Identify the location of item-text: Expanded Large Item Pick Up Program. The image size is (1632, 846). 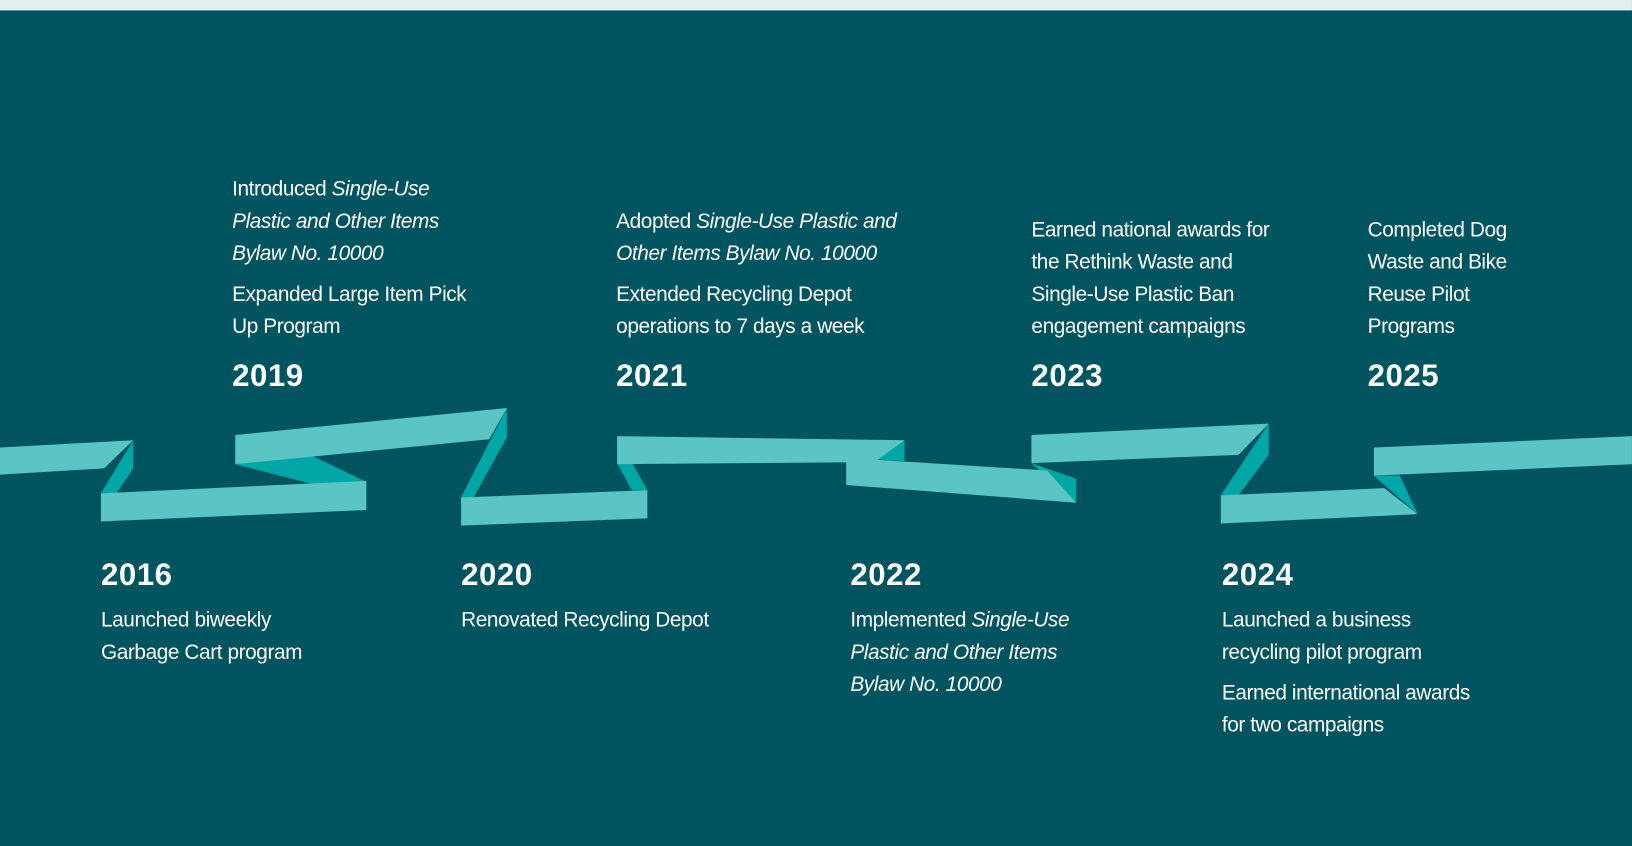
(352, 311).